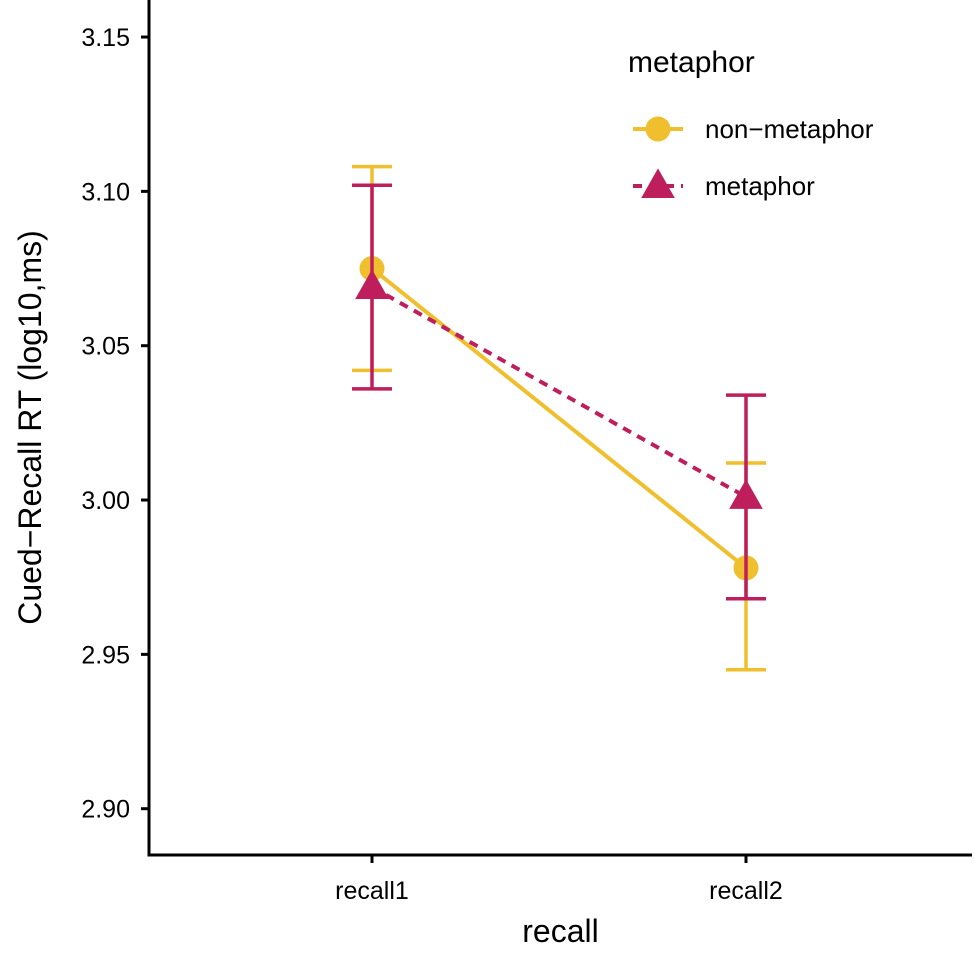  Describe the element at coordinates (691, 62) in the screenshot. I see `legend-title: metaphor` at that location.